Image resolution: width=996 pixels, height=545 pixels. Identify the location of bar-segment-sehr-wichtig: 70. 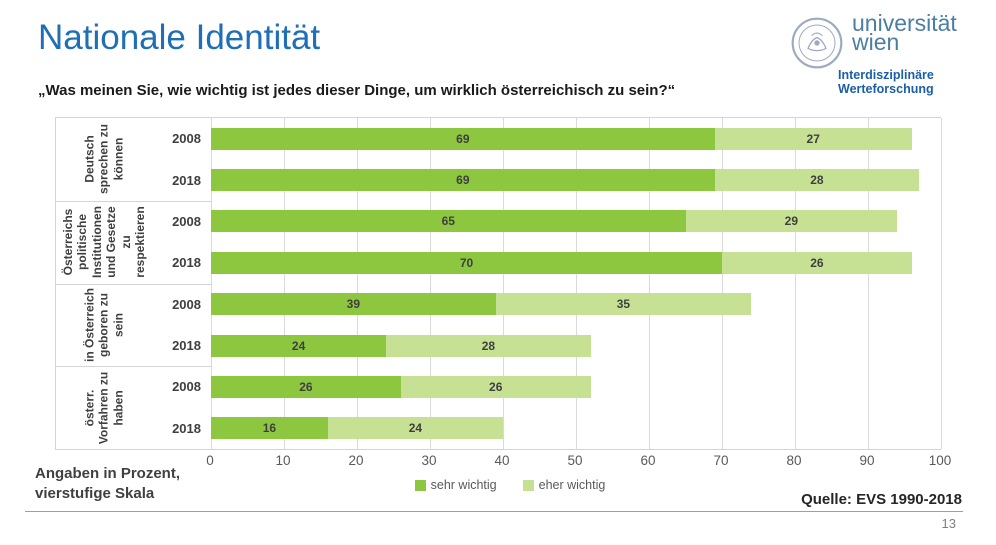
(466, 262).